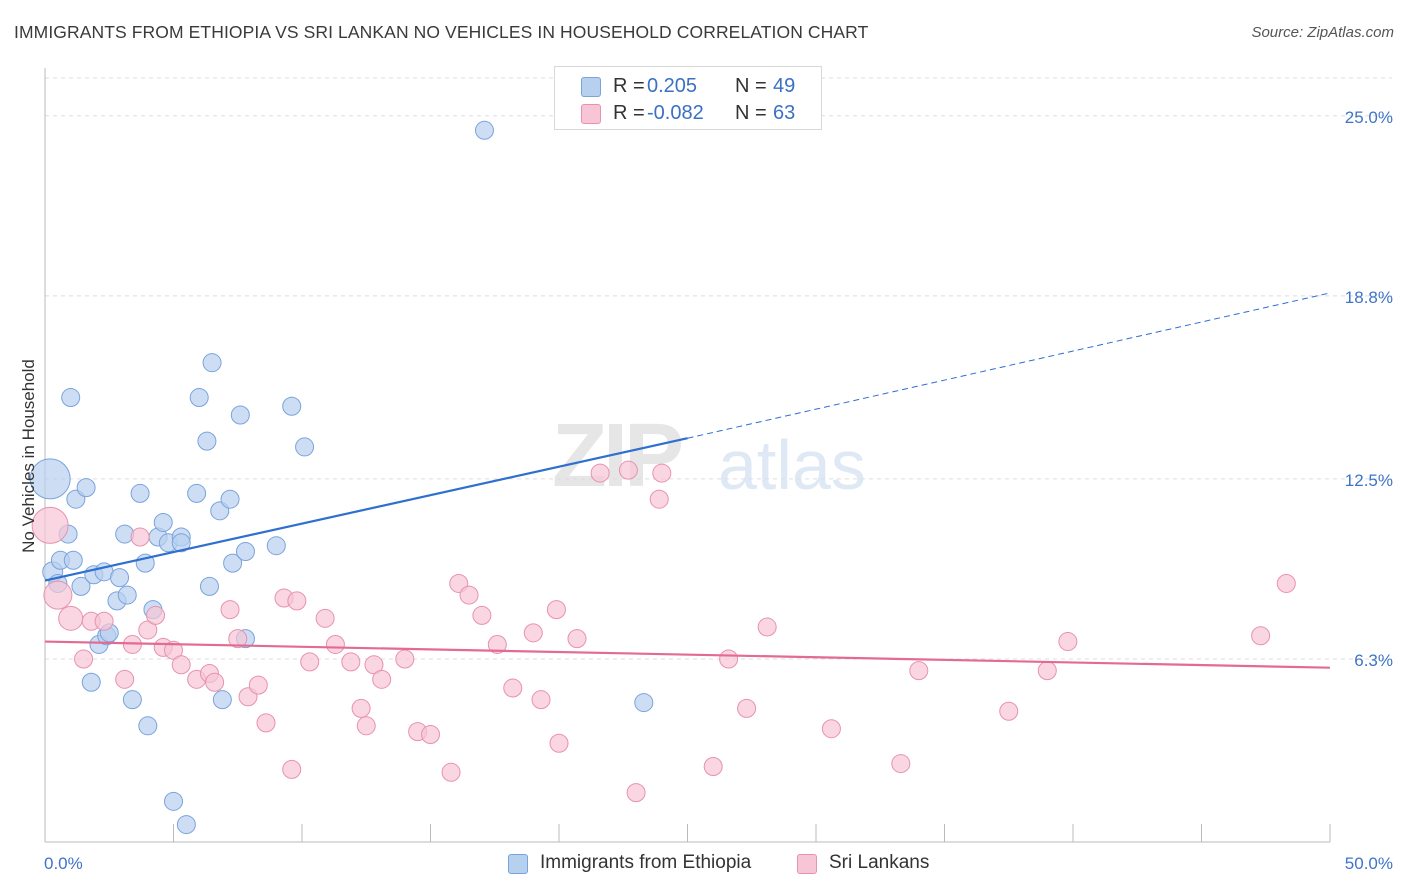  I want to click on stats-legend: R = 0.205 N = 49 R = -0.082 N = 63, so click(688, 98).